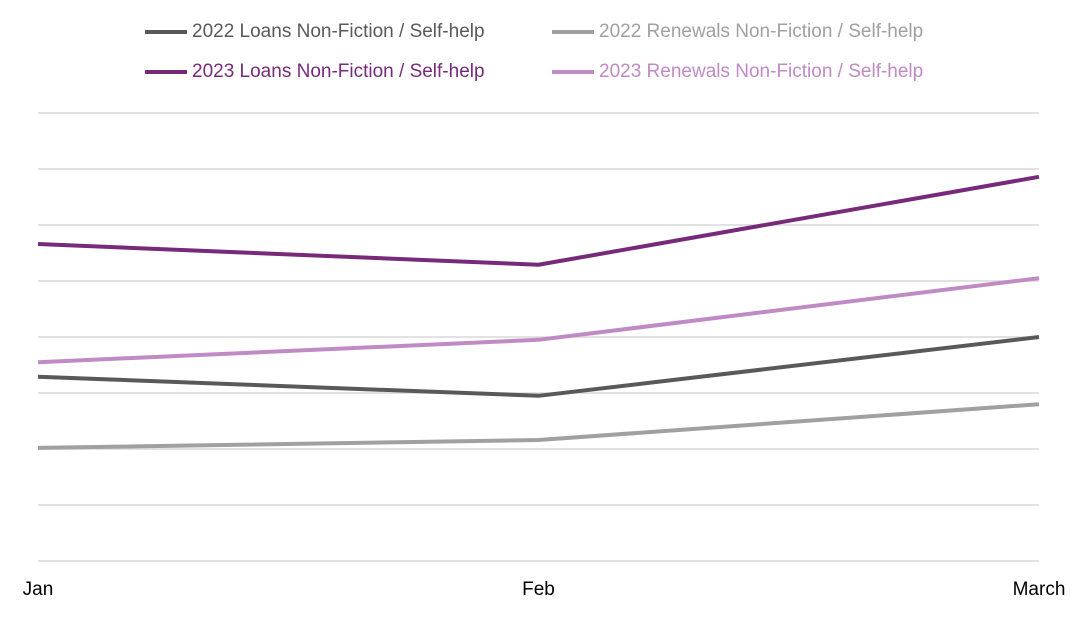 This screenshot has height=622, width=1092. Describe the element at coordinates (338, 31) in the screenshot. I see `legend-label: 2022 Loans Non-Fiction / Self-help` at that location.